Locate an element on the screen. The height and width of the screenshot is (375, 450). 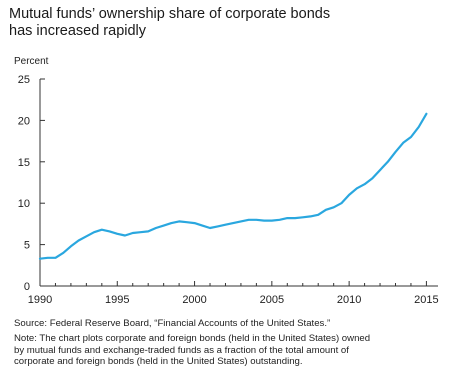
x-tick-label: 2005 is located at coordinates (272, 300).